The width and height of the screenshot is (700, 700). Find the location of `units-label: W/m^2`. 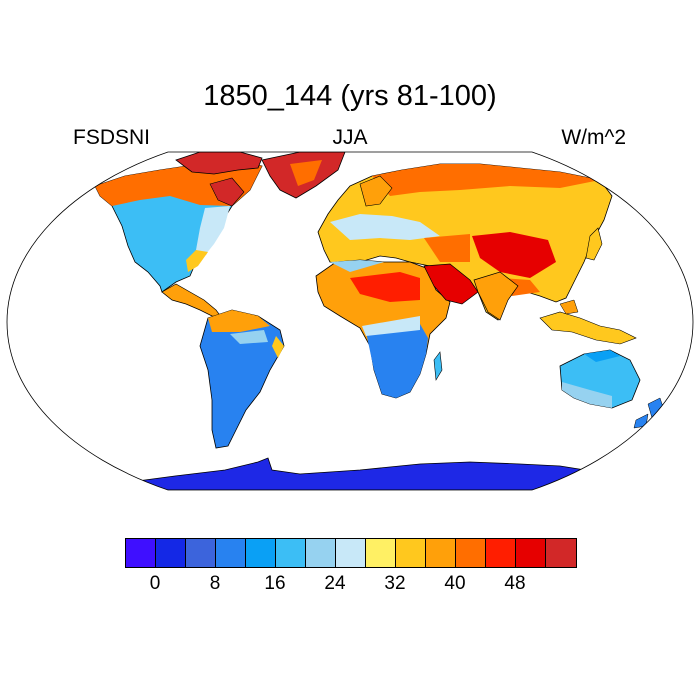

units-label: W/m^2 is located at coordinates (593, 137).